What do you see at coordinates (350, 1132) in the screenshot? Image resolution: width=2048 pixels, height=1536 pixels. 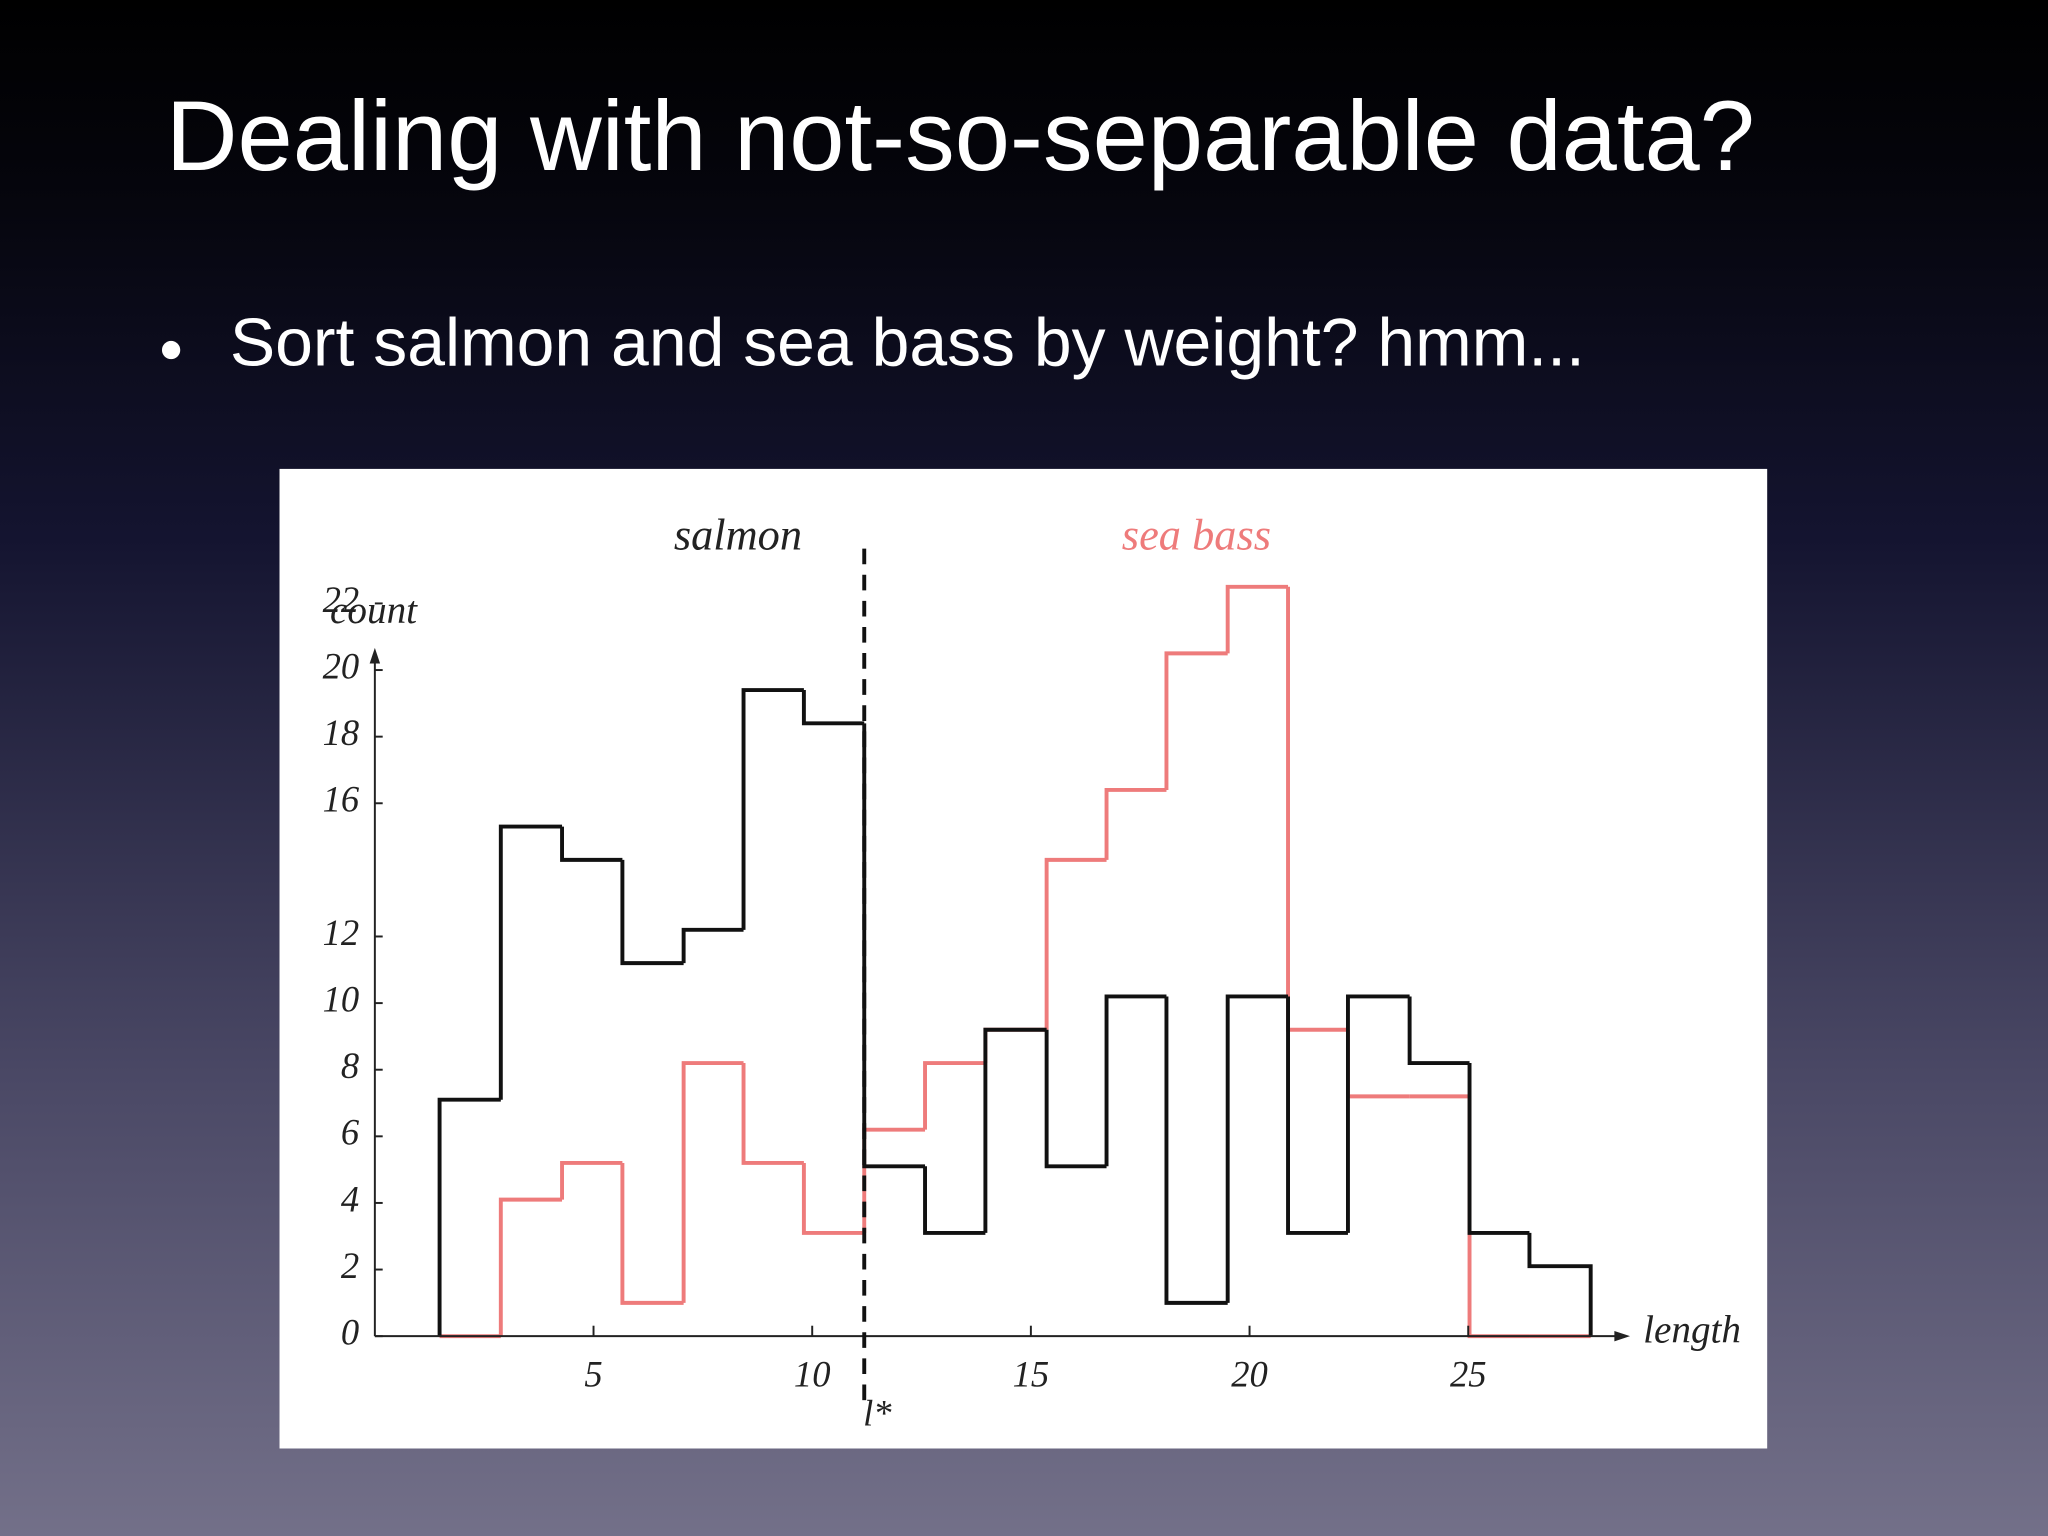 I see `y-tick-label: 6` at bounding box center [350, 1132].